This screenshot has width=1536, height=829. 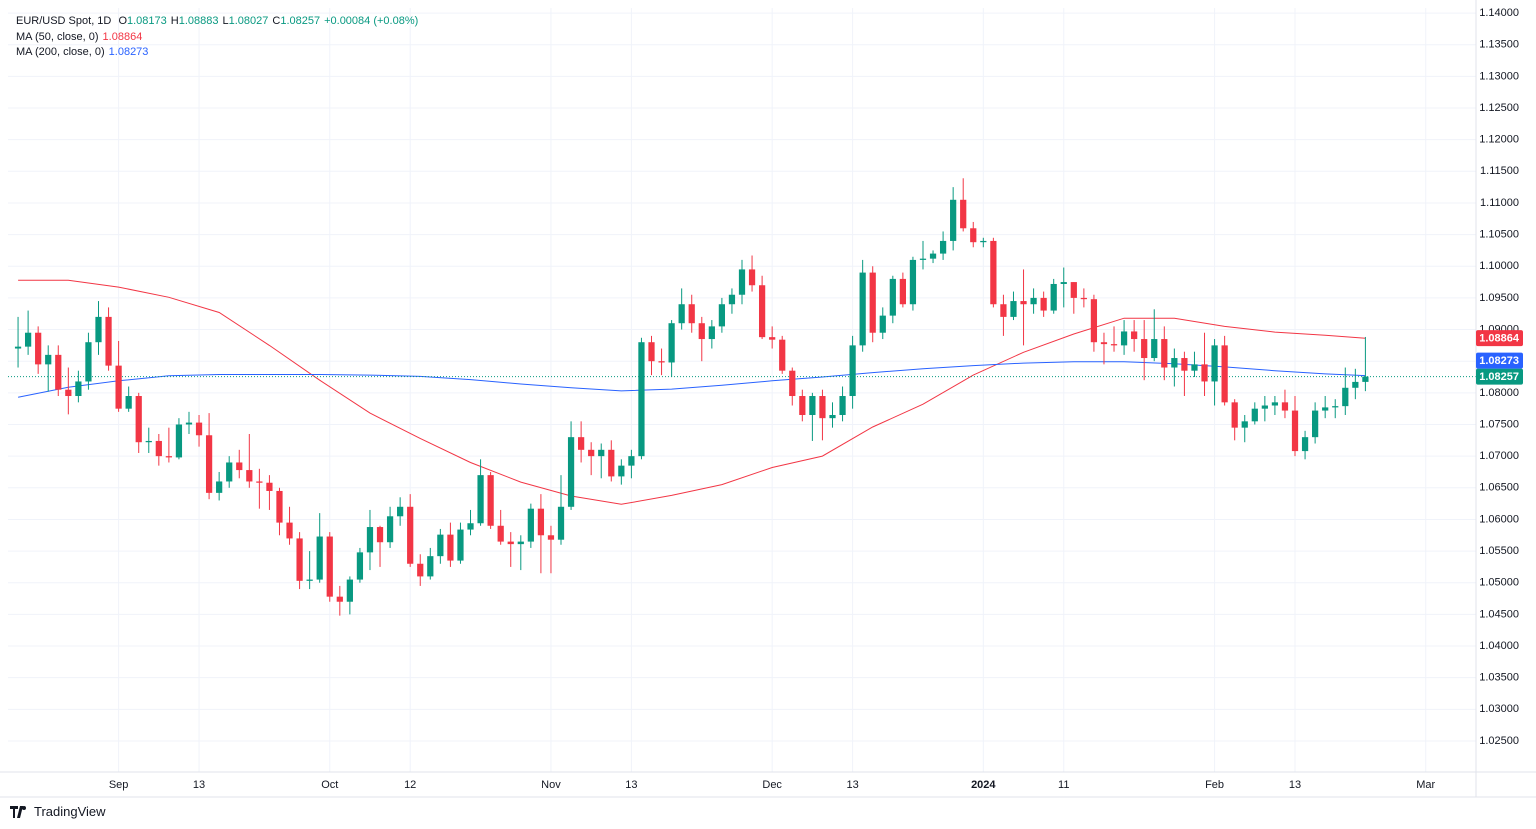 I want to click on price-label: 1.08273, so click(x=1499, y=361).